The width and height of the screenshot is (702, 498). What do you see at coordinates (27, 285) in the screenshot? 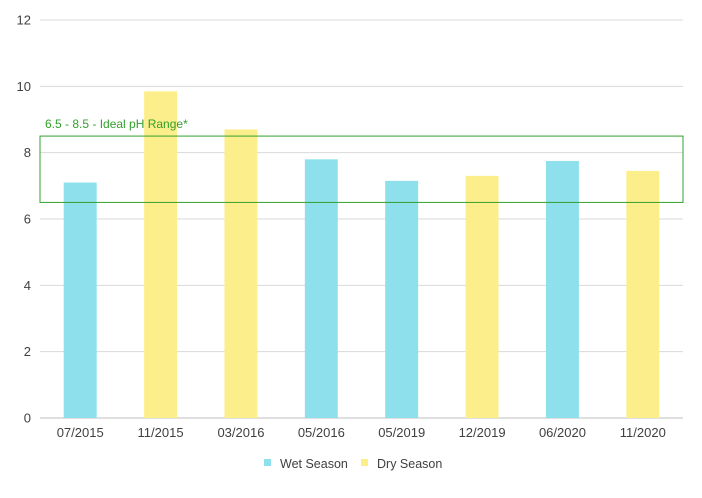
I see `y-tick-label: 4` at bounding box center [27, 285].